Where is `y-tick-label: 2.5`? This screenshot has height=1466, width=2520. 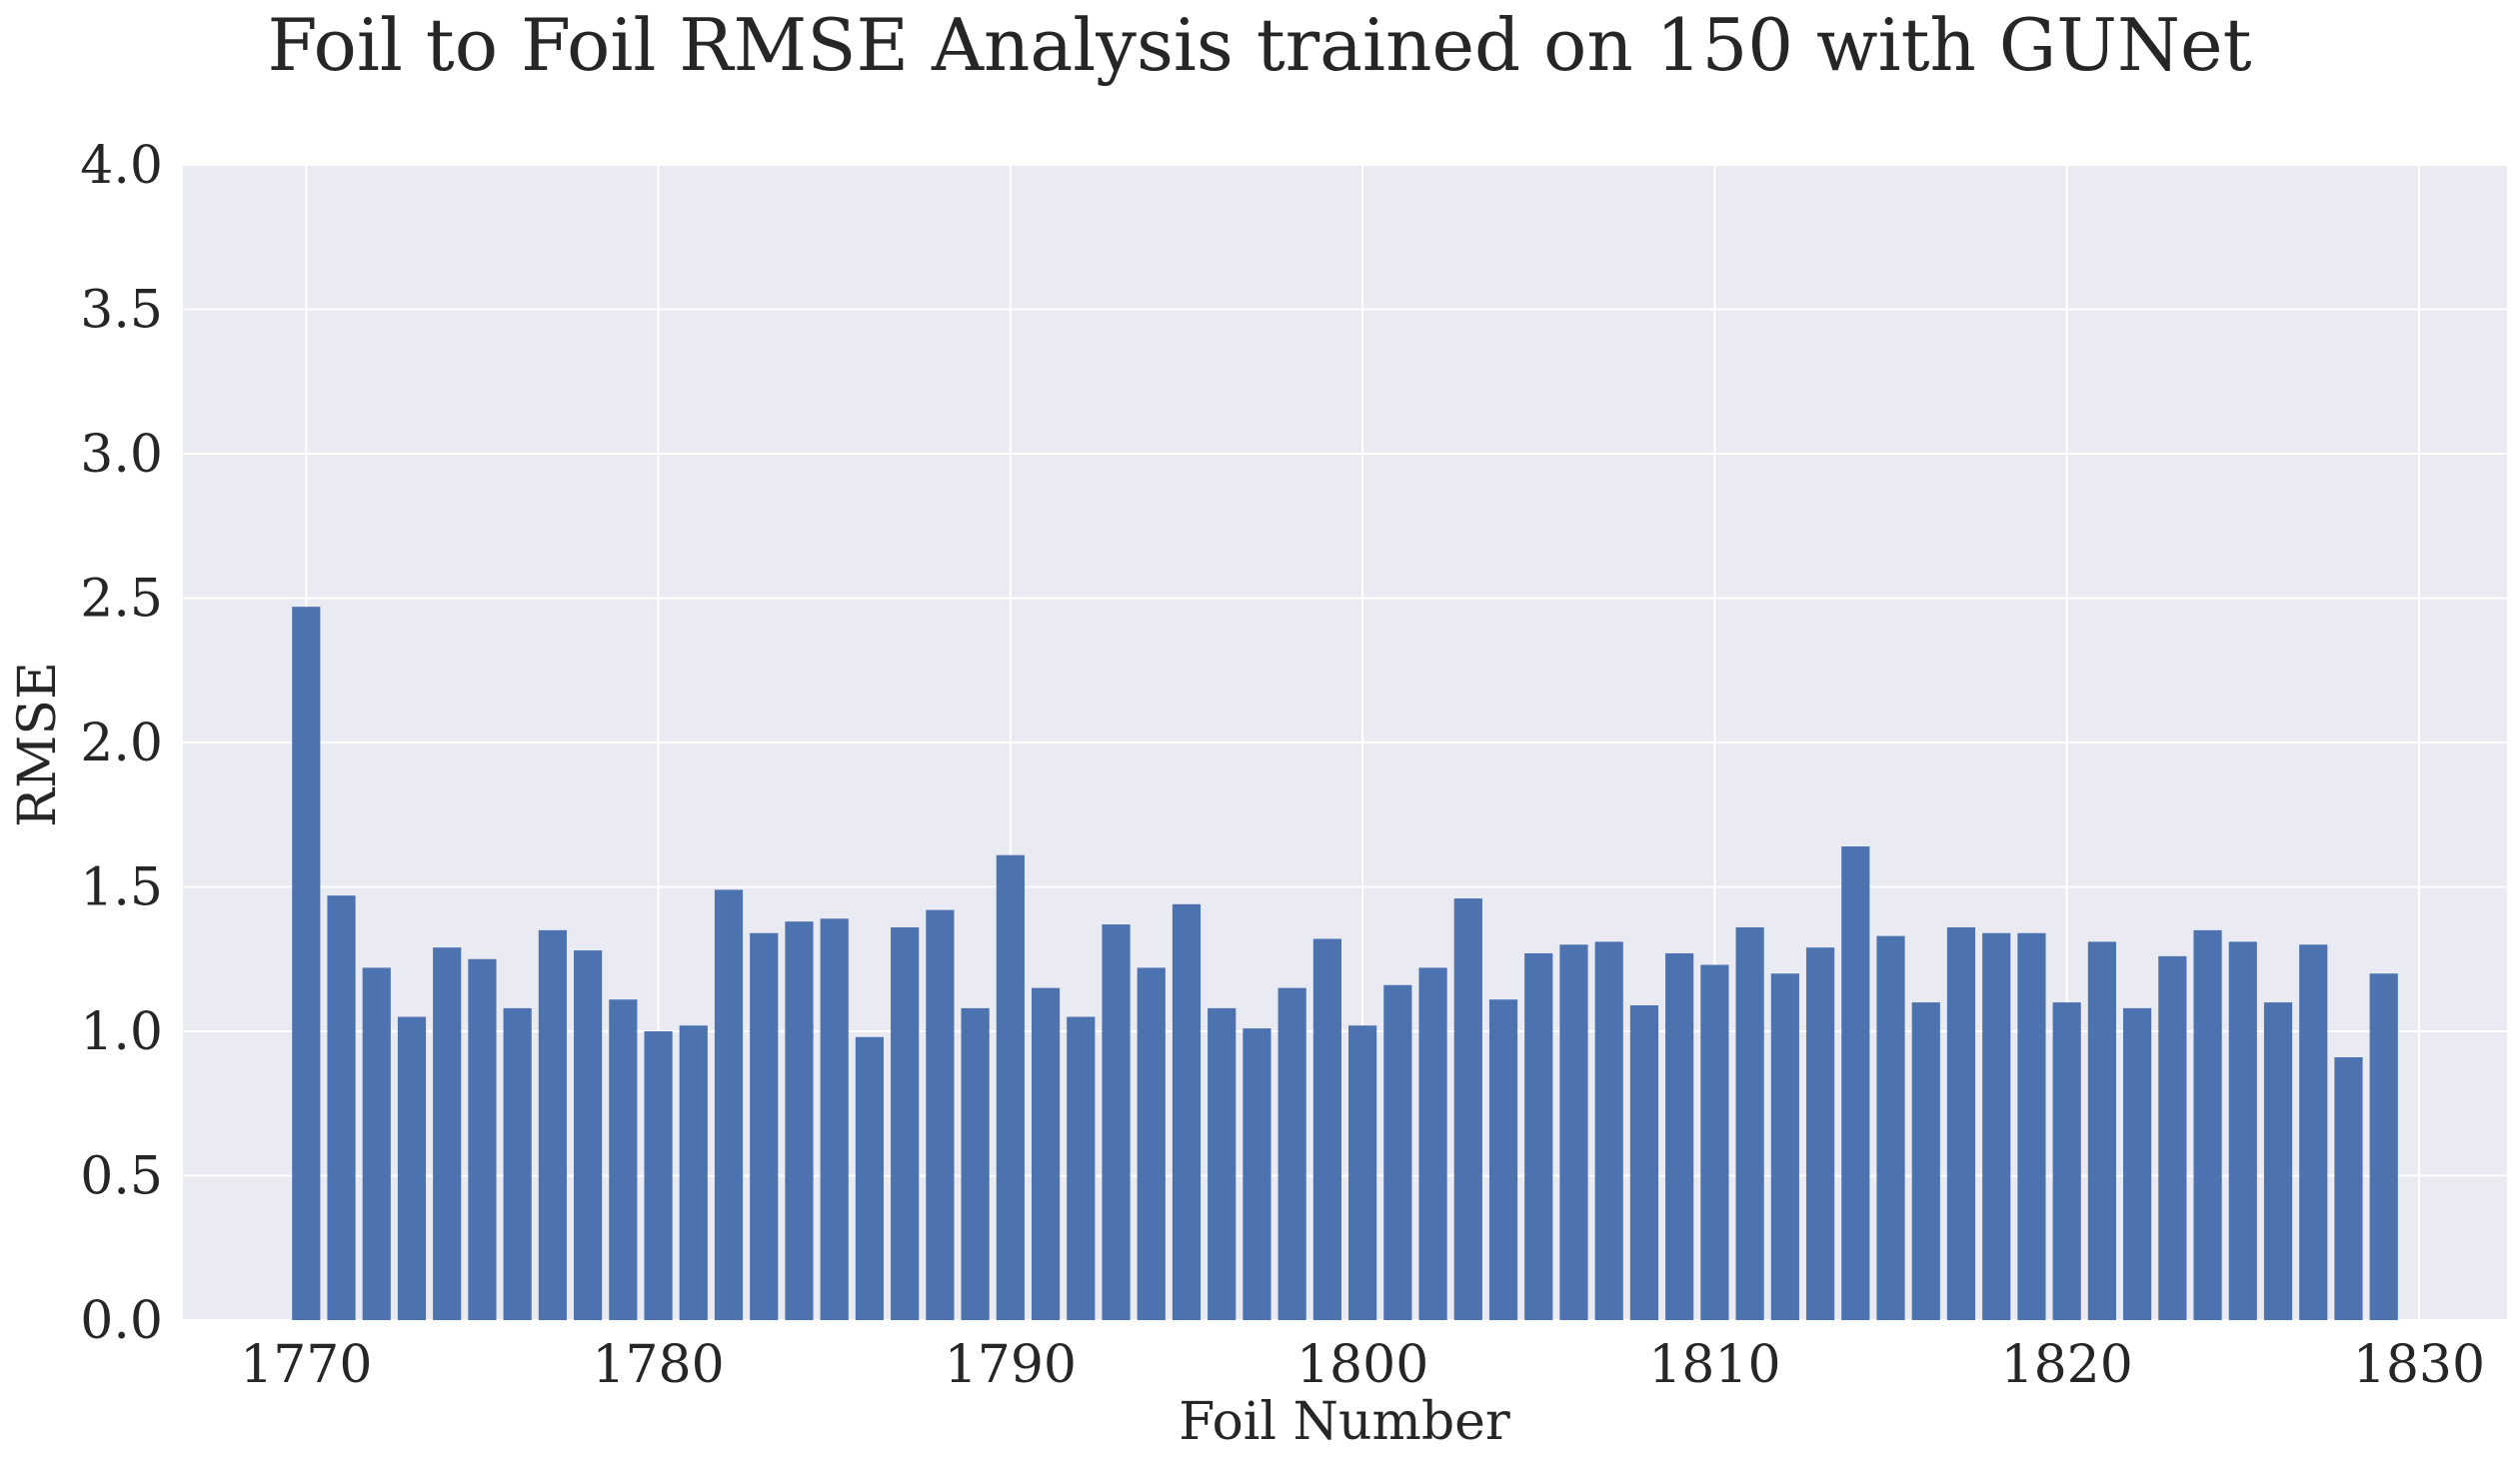
y-tick-label: 2.5 is located at coordinates (121, 600).